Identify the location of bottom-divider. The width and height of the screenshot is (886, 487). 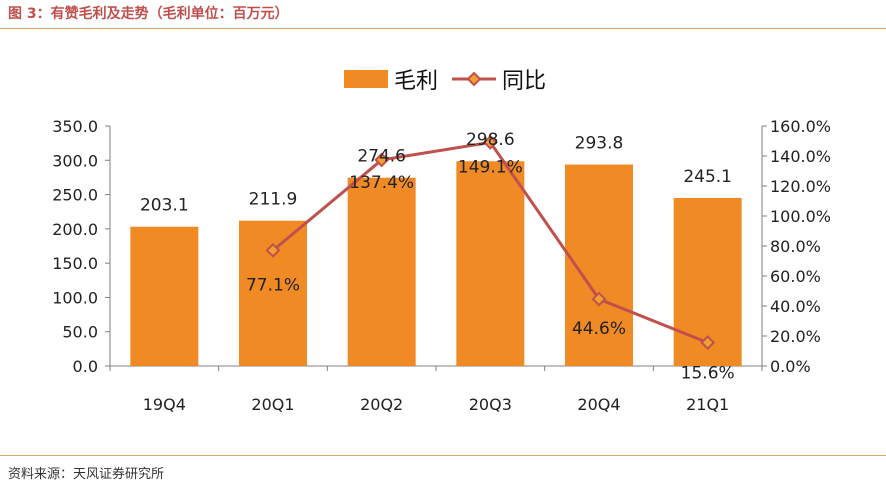
(443, 455).